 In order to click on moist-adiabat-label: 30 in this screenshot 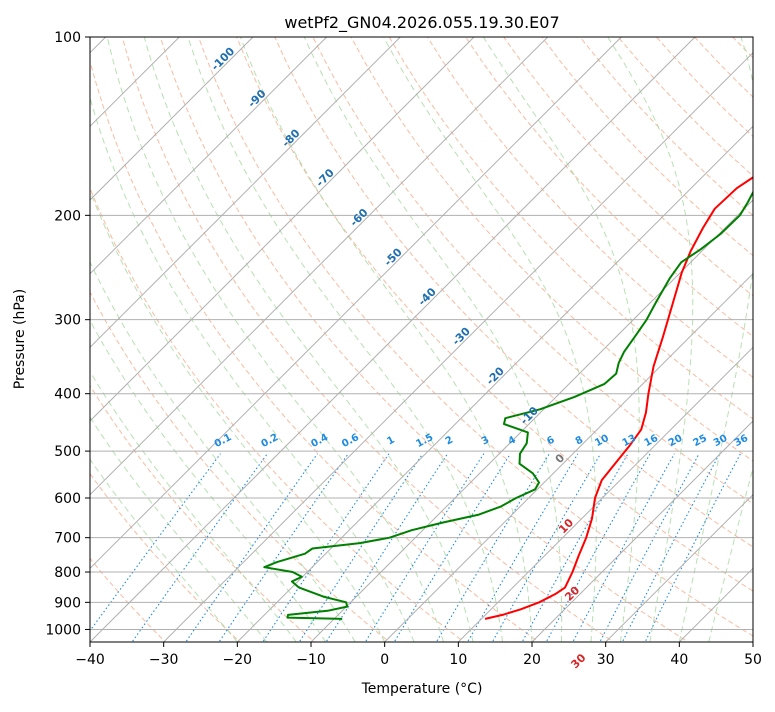, I will do `click(578, 661)`.